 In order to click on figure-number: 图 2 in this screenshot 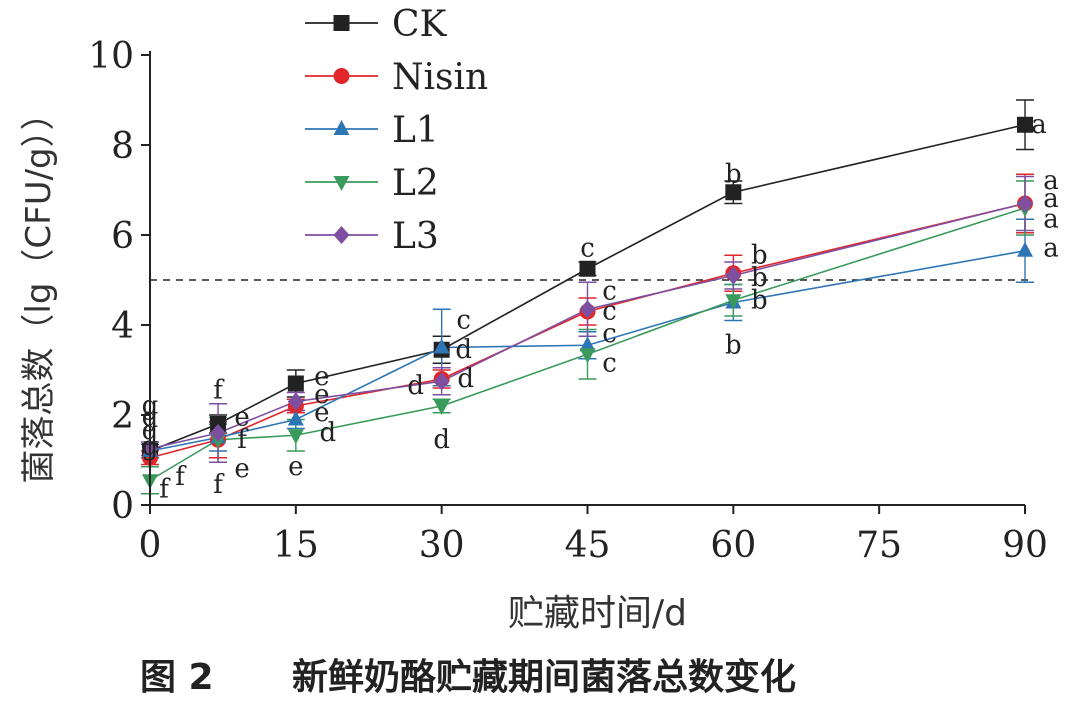, I will do `click(177, 677)`.